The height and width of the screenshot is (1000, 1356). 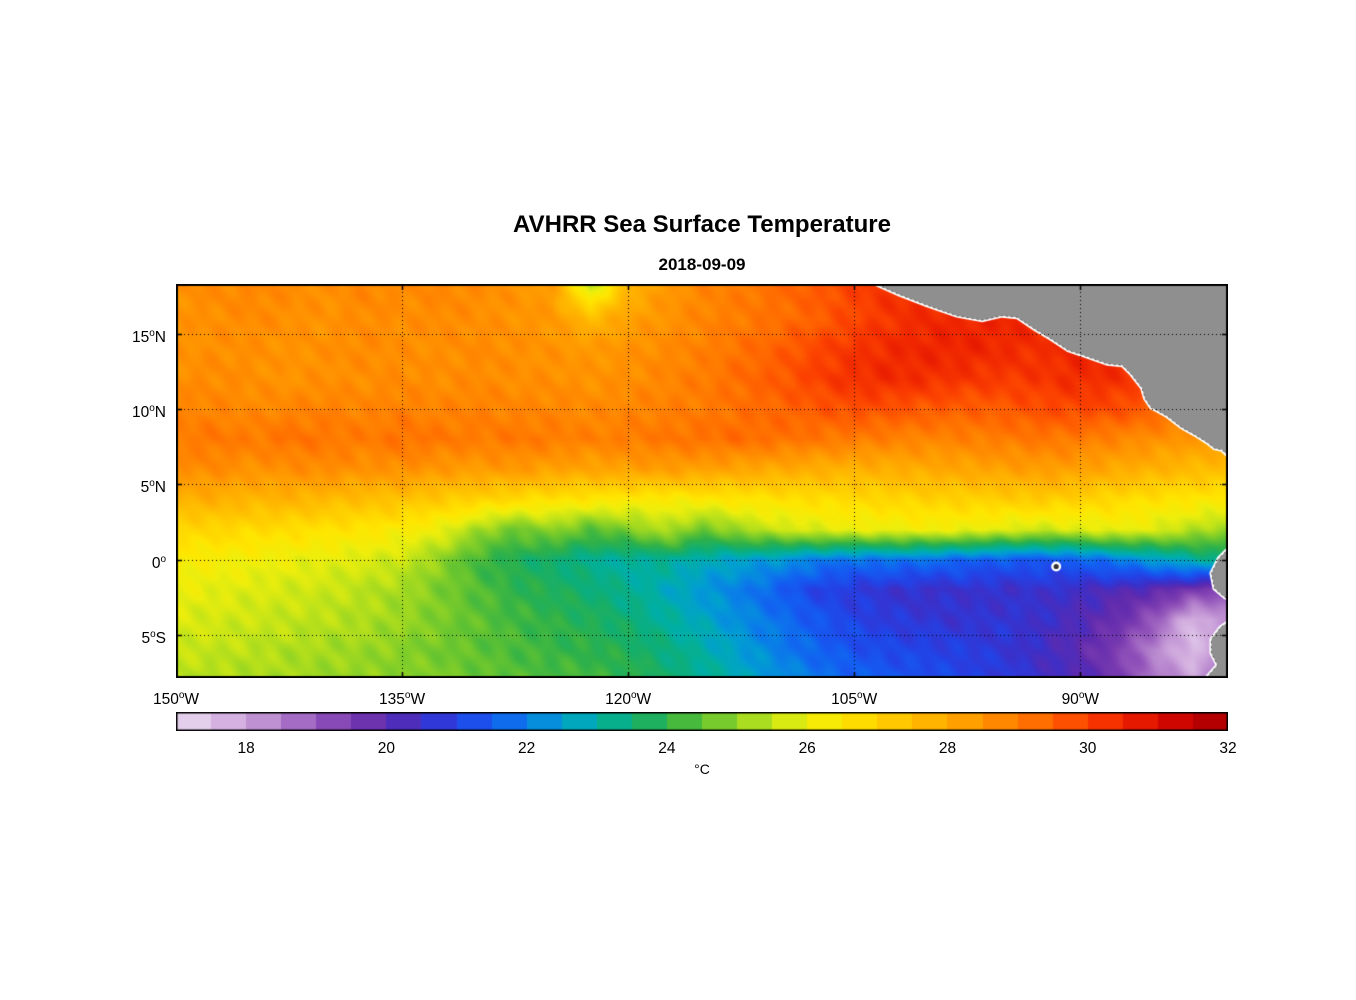 I want to click on x-tick-label: 105oW, so click(x=854, y=699).